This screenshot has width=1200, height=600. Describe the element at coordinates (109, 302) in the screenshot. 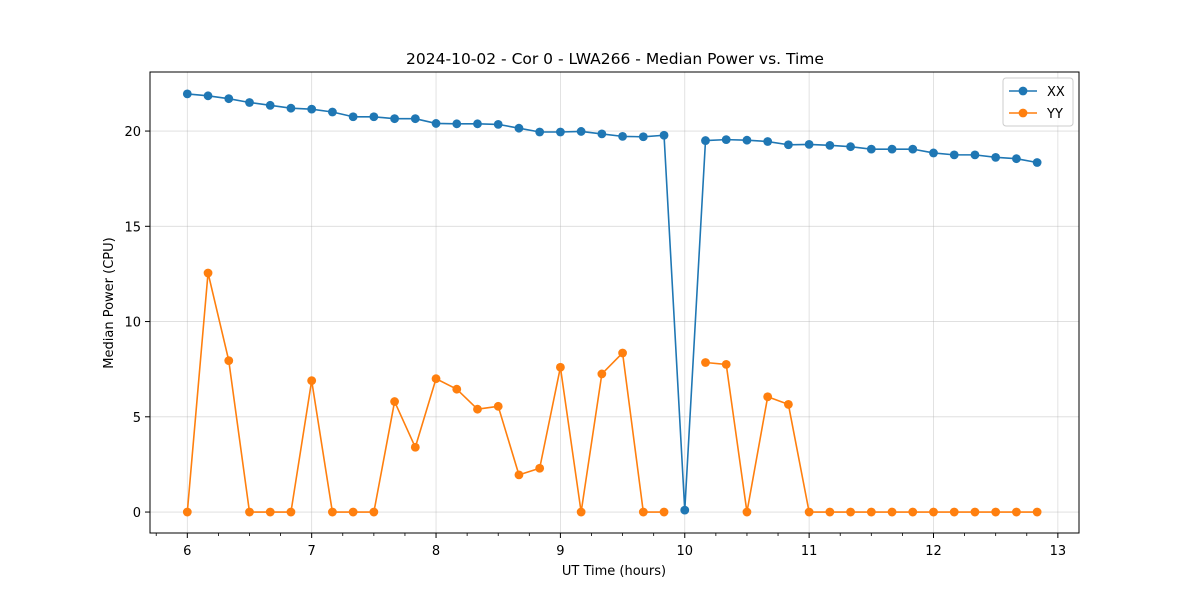

I see `y-axis-label: Median Power (CPU)` at that location.